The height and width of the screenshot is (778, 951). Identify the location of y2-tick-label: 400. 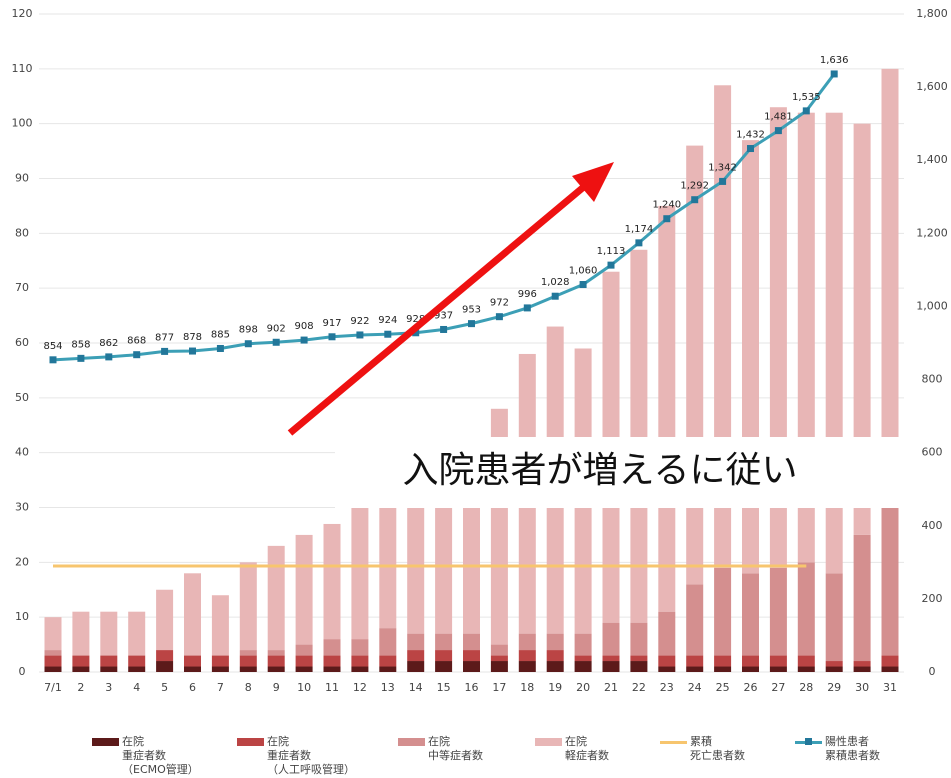
(932, 525).